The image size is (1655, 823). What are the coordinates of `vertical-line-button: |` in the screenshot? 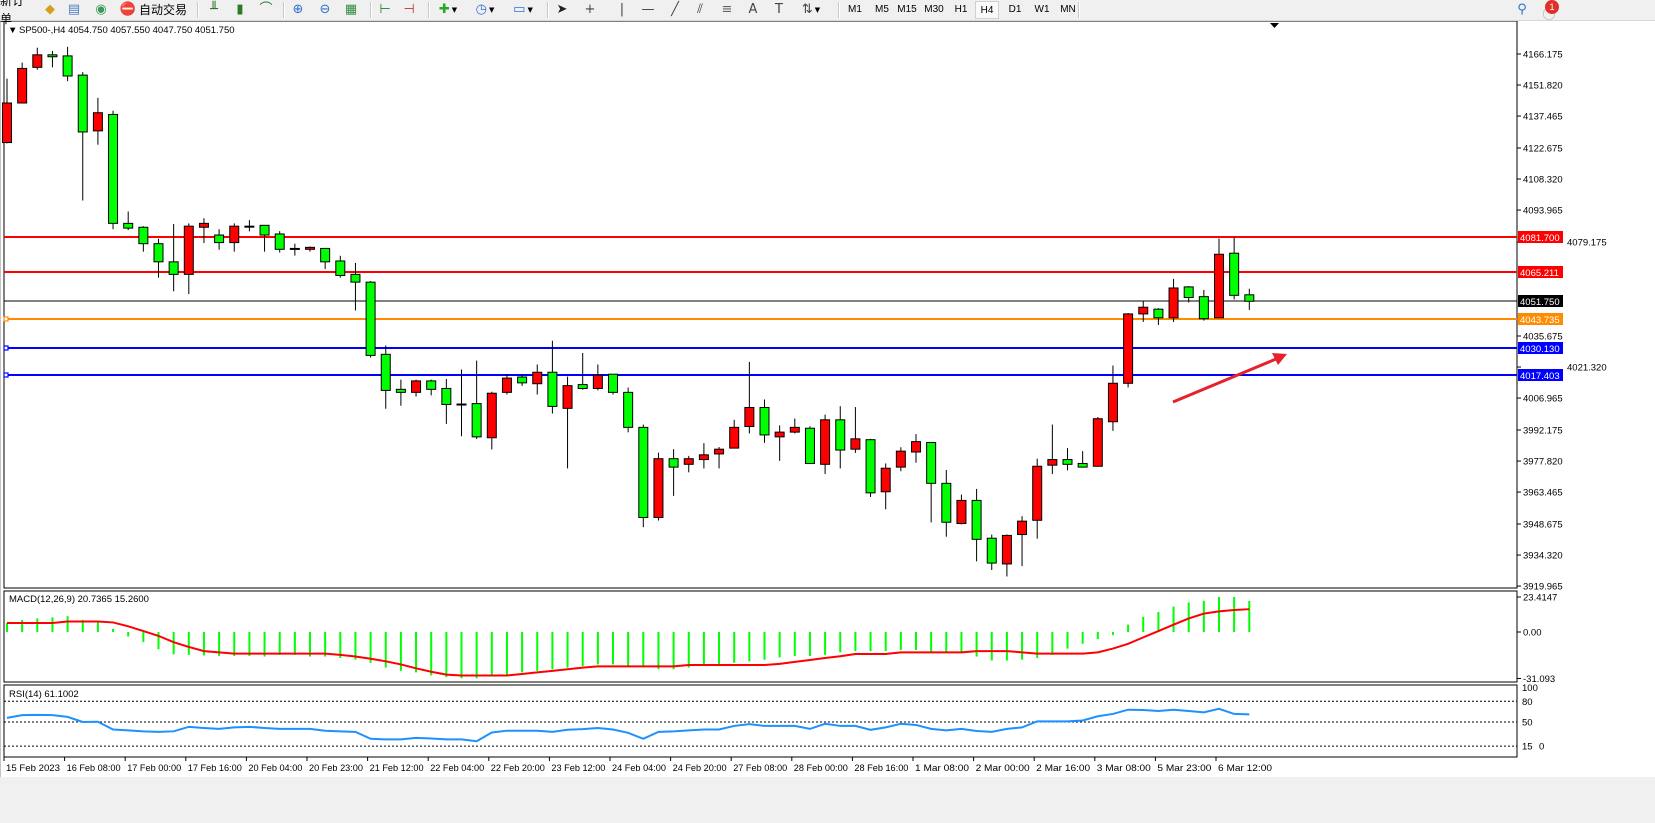 It's located at (622, 10).